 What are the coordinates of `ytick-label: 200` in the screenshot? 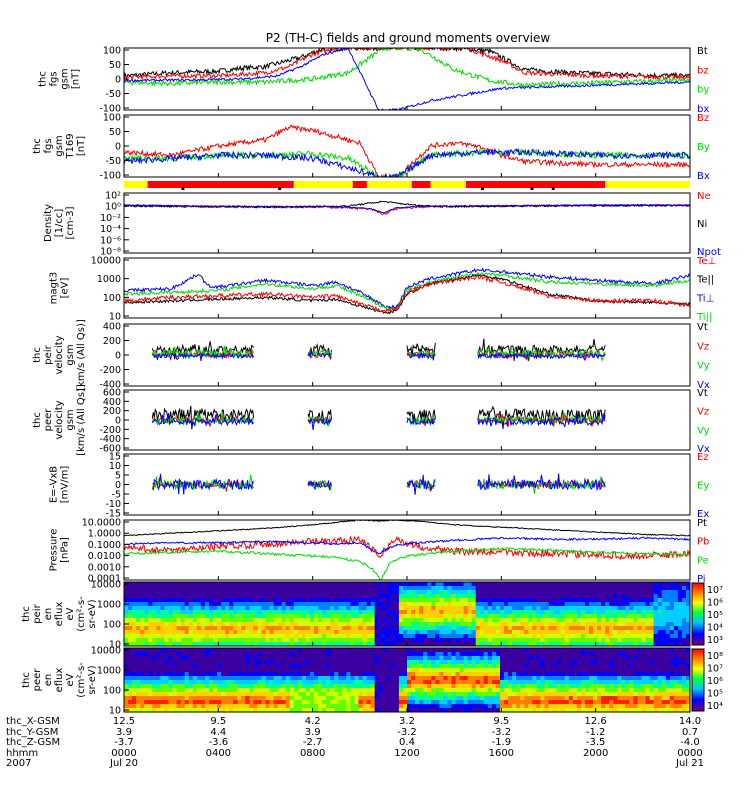 It's located at (112, 411).